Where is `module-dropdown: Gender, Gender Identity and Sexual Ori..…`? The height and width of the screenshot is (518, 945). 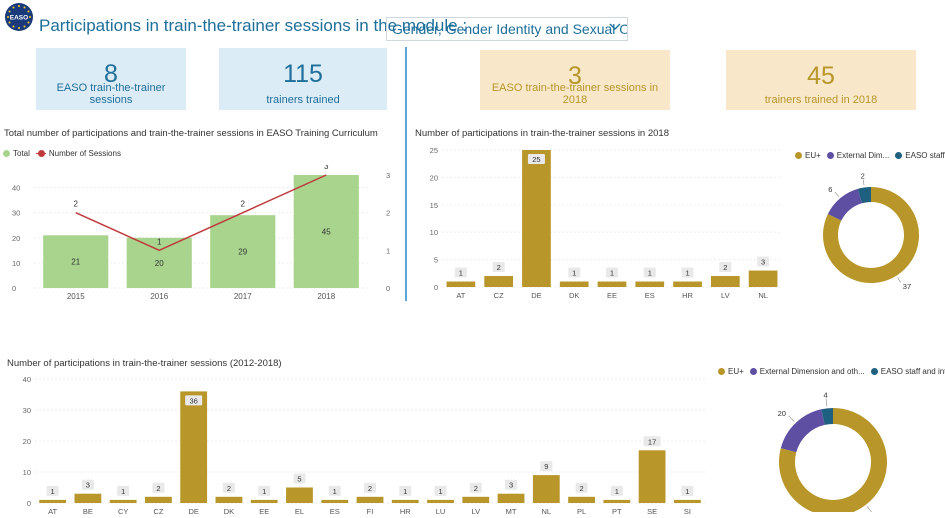
module-dropdown: Gender, Gender Identity and Sexual Ori..… is located at coordinates (507, 29).